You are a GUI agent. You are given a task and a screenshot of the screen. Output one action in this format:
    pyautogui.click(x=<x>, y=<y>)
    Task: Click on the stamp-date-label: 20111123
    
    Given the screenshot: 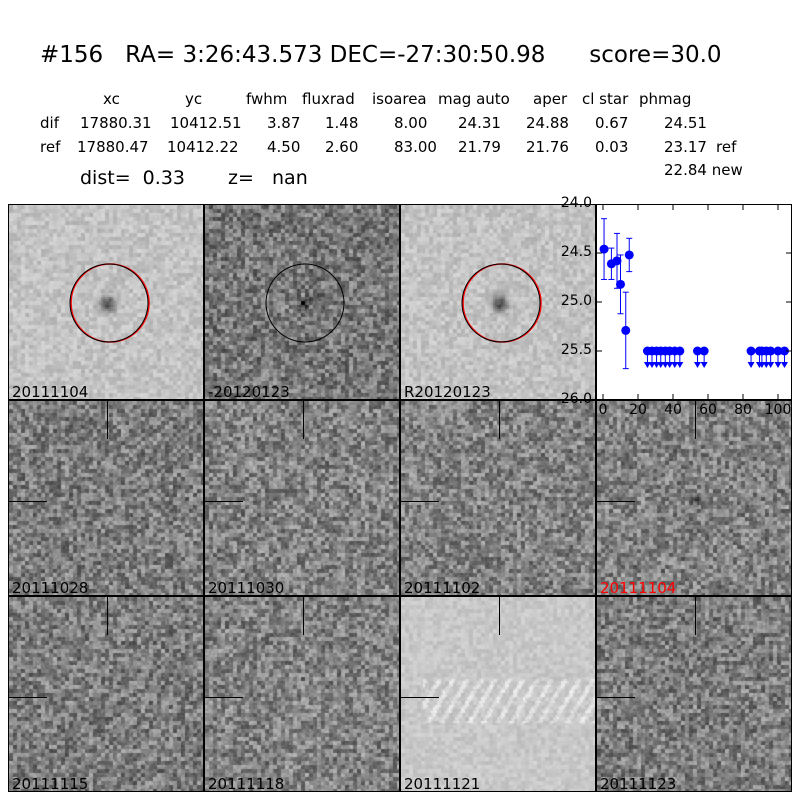 What is the action you would take?
    pyautogui.click(x=638, y=783)
    